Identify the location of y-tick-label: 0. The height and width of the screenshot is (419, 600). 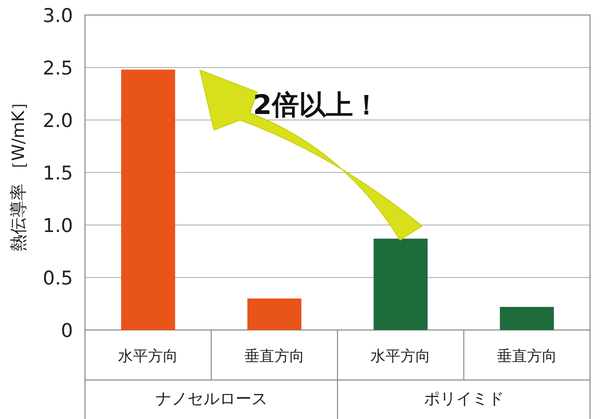
(66, 331).